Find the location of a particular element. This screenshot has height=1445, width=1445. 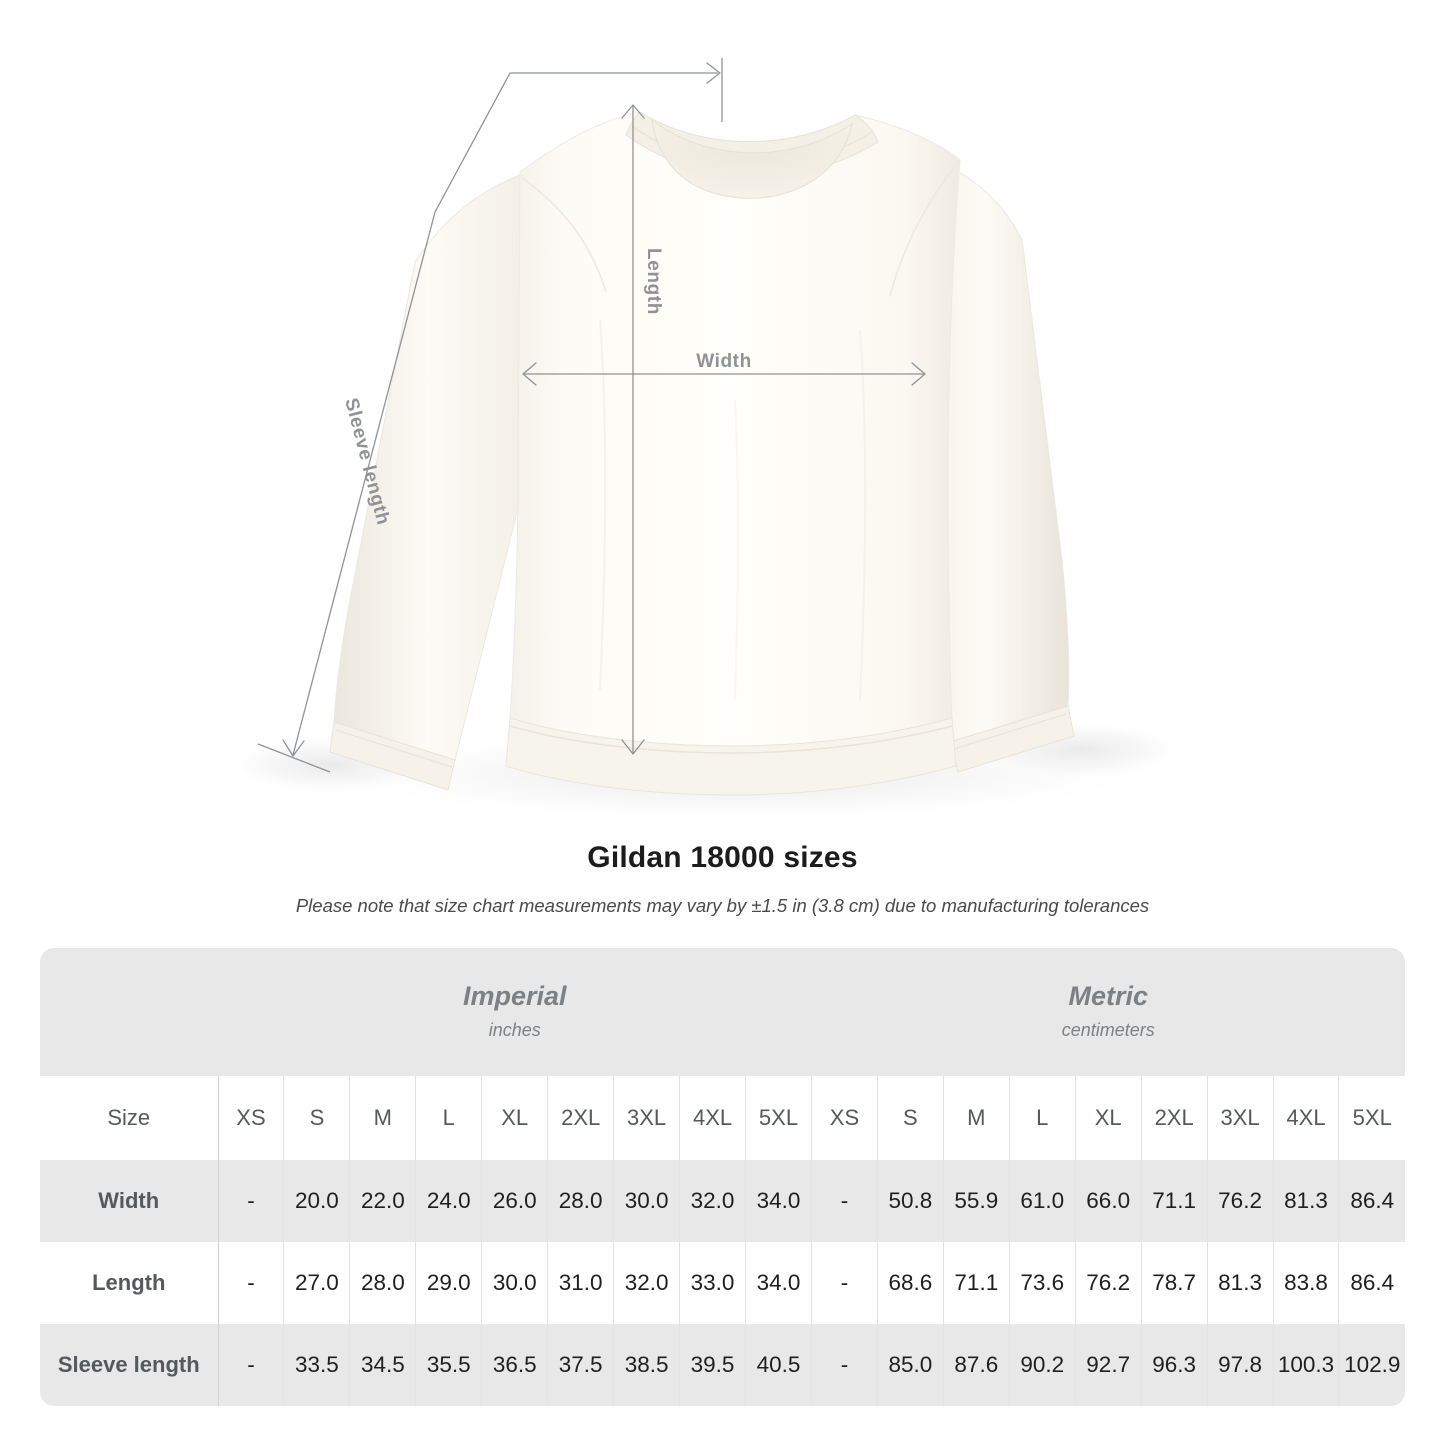

cell-length-imperial-xs: - is located at coordinates (251, 1283).